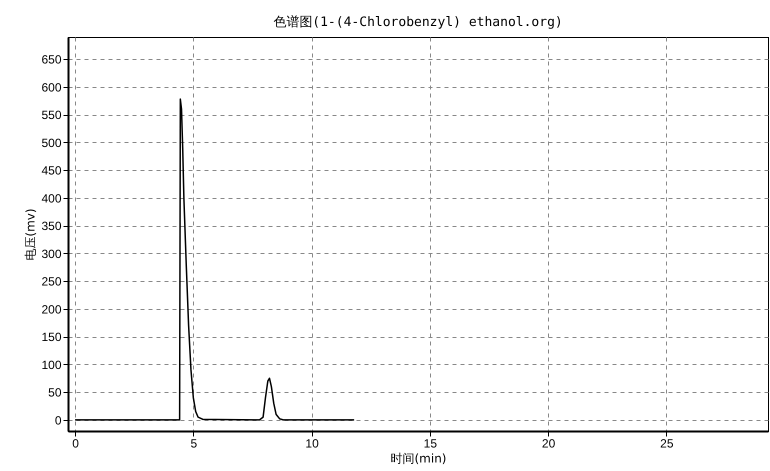 Image resolution: width=770 pixels, height=471 pixels. What do you see at coordinates (51, 171) in the screenshot?
I see `y-tick-label: 450` at bounding box center [51, 171].